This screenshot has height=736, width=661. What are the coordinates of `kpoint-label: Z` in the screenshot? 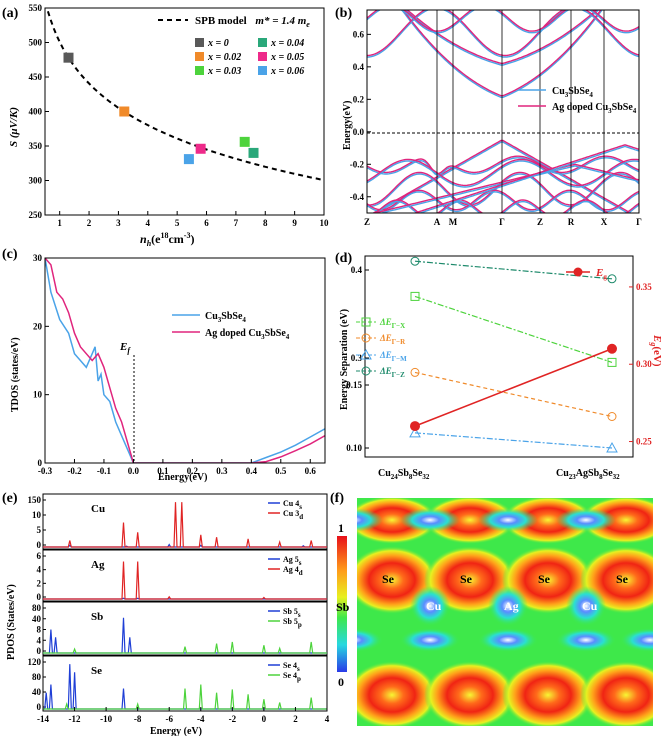 It's located at (367, 222).